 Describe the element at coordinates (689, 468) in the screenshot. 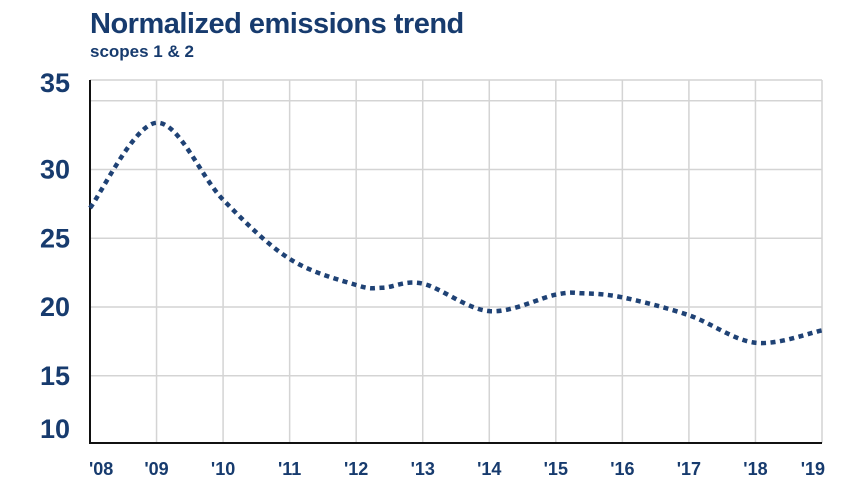

I see `x-tick-label: '17` at that location.